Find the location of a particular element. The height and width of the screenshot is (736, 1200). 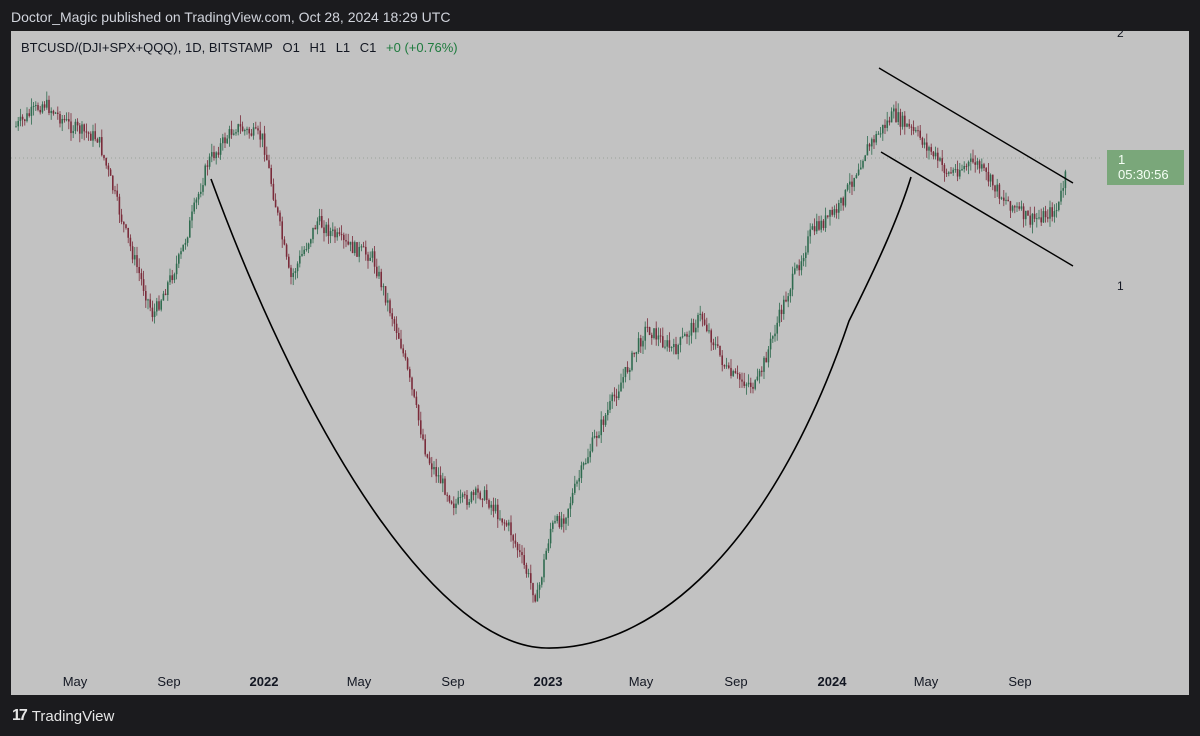

time-axis: May Sep 2022 May Sep 2023 May Sep 2024 May Sep is located at coordinates (600, 683).